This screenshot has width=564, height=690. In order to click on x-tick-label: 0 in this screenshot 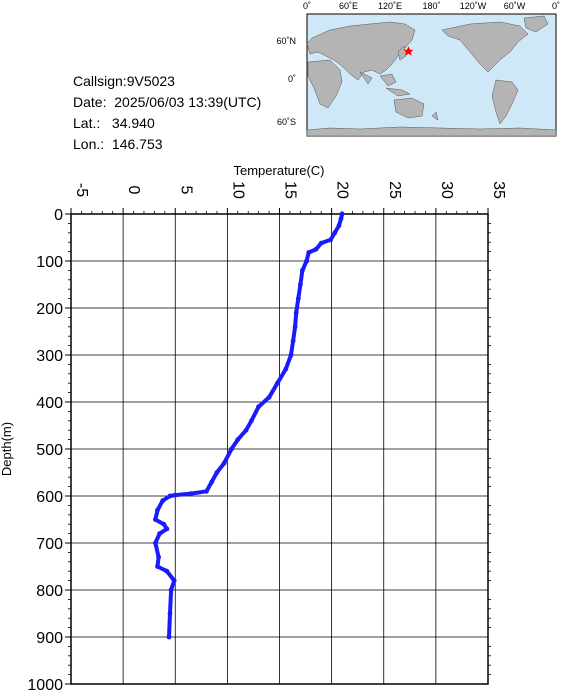, I will do `click(133, 190)`.